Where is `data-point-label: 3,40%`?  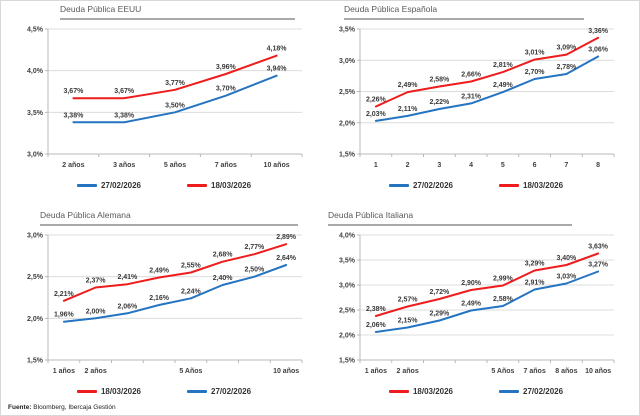
data-point-label: 3,40% is located at coordinates (566, 258).